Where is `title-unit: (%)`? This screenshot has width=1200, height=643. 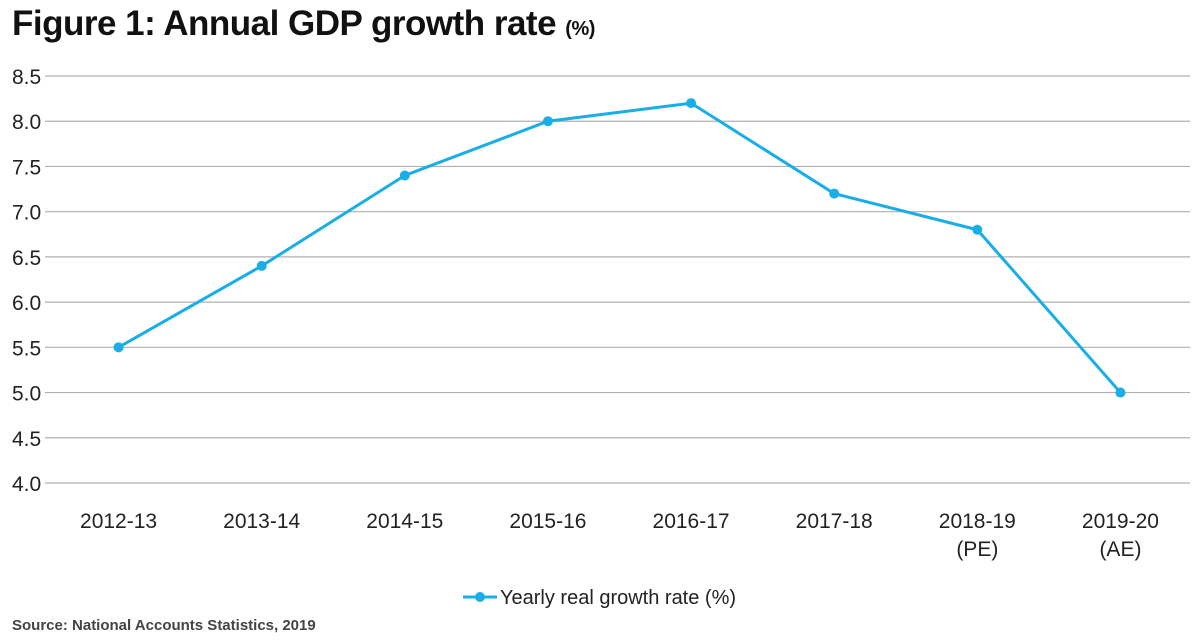
title-unit: (%) is located at coordinates (580, 29).